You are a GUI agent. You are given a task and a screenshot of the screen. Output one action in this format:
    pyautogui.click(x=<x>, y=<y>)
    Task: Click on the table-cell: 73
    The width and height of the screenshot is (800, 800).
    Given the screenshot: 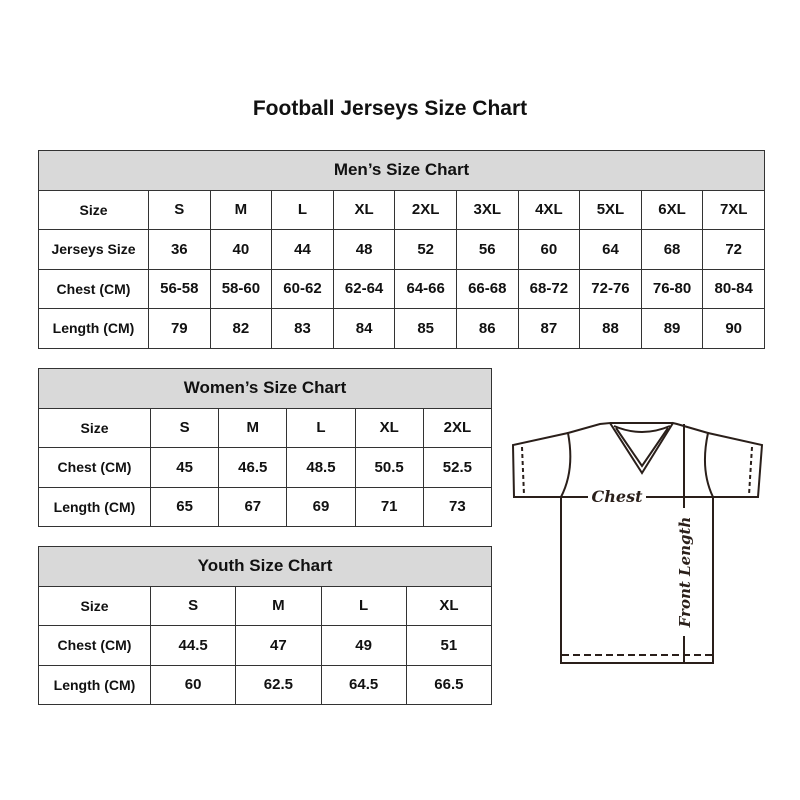 What is the action you would take?
    pyautogui.click(x=457, y=506)
    